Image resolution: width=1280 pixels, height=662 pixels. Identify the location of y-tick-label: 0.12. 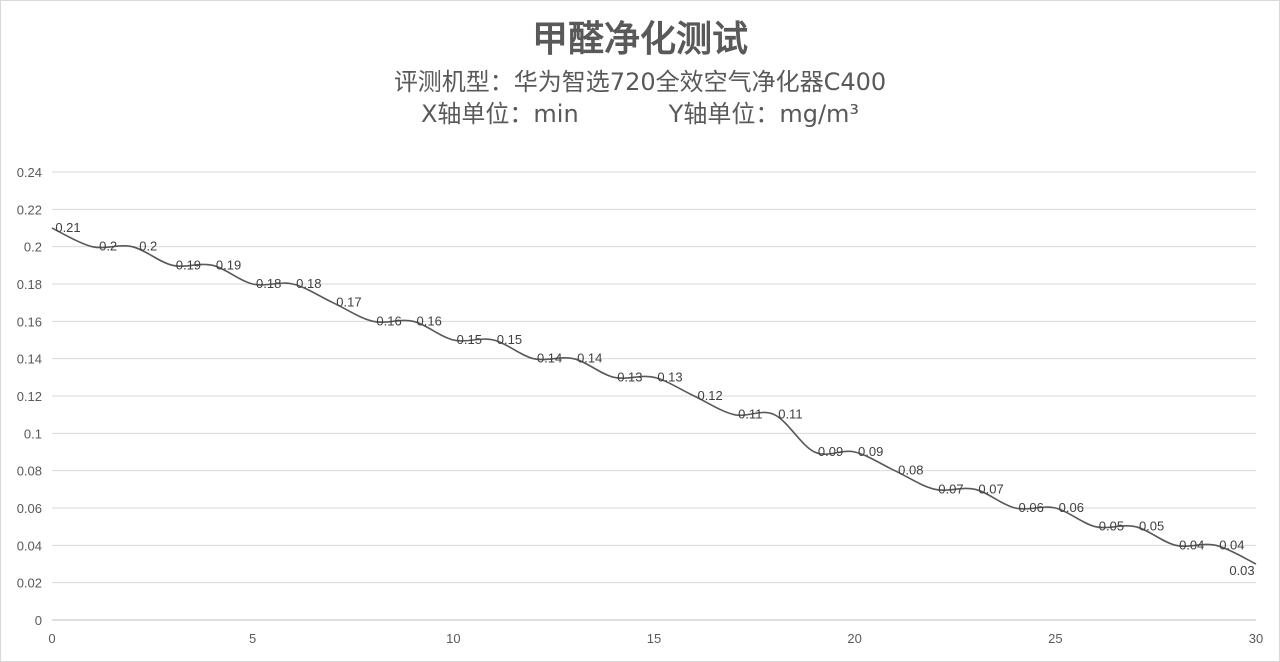
(29, 396).